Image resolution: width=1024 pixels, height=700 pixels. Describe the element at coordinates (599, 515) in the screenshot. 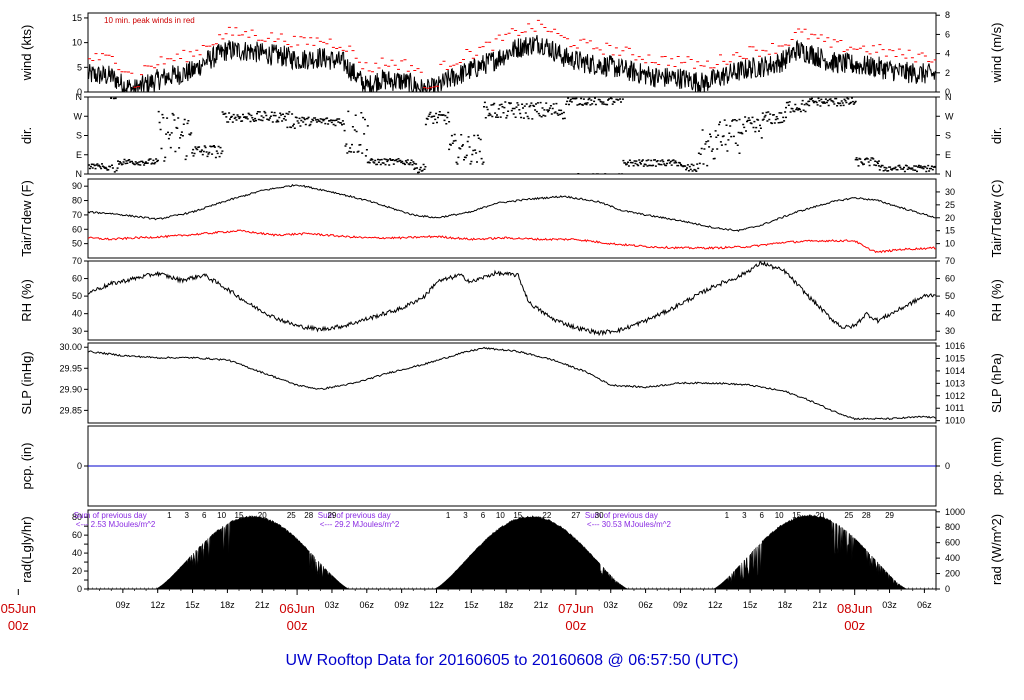

I see `rad-hour-mark: 30` at that location.